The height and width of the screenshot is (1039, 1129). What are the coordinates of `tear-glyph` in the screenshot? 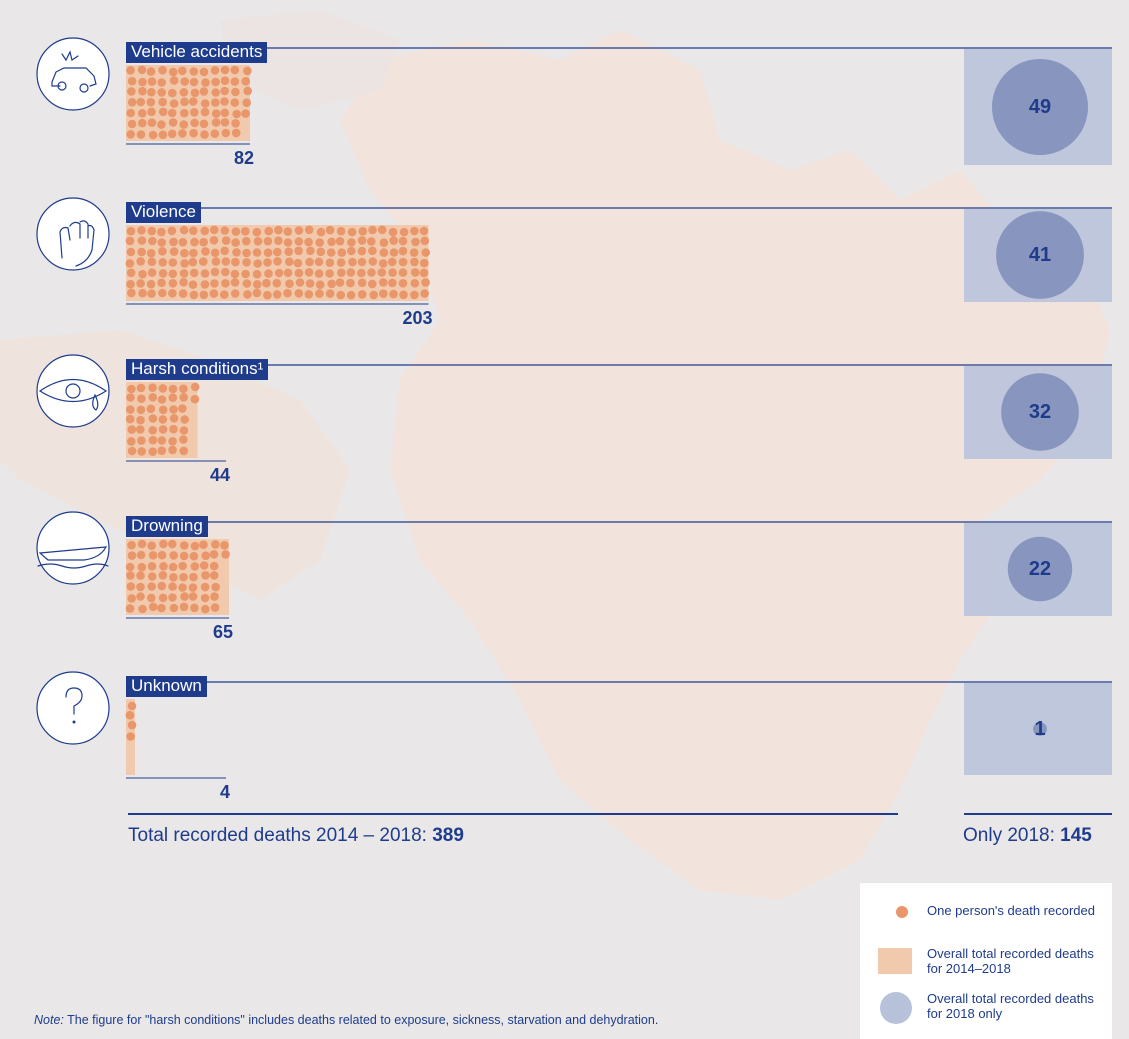 It's located at (95, 402).